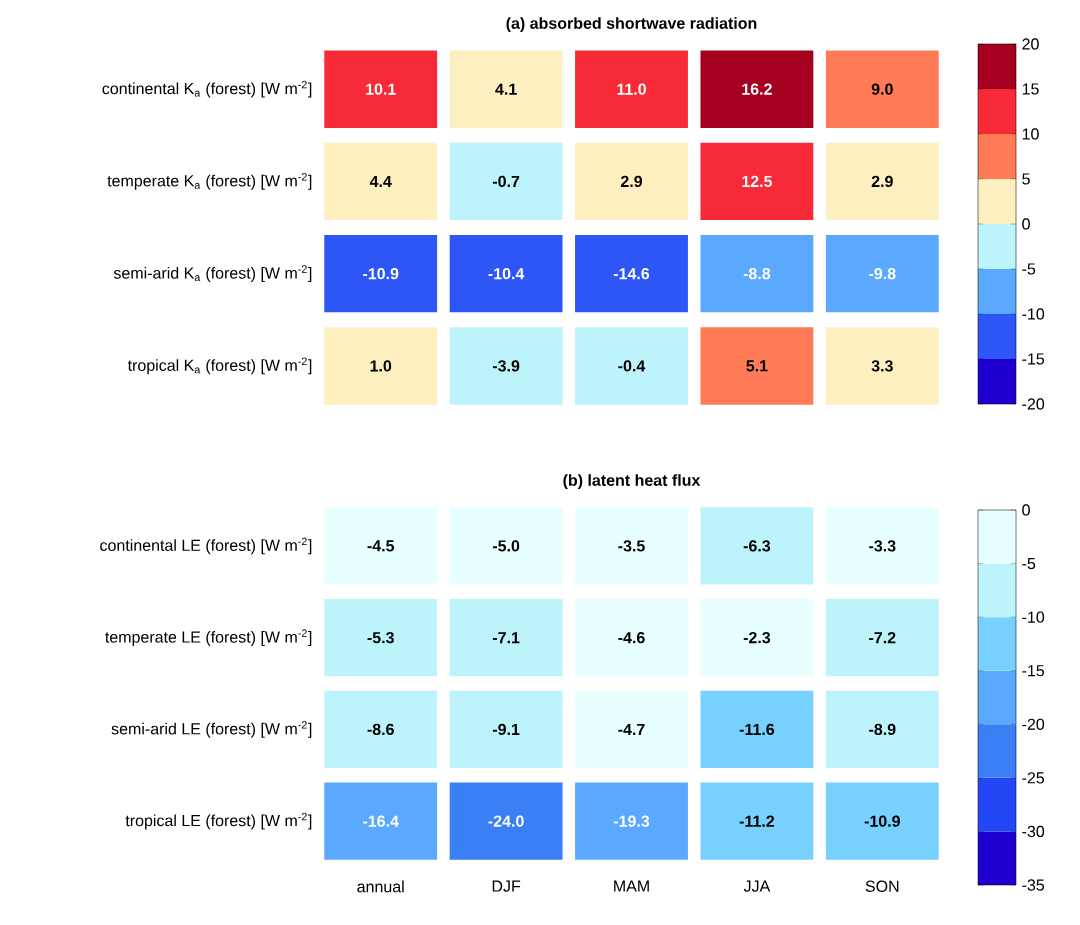 This screenshot has height=925, width=1080. What do you see at coordinates (631, 273) in the screenshot?
I see `data-label: -14.6` at bounding box center [631, 273].